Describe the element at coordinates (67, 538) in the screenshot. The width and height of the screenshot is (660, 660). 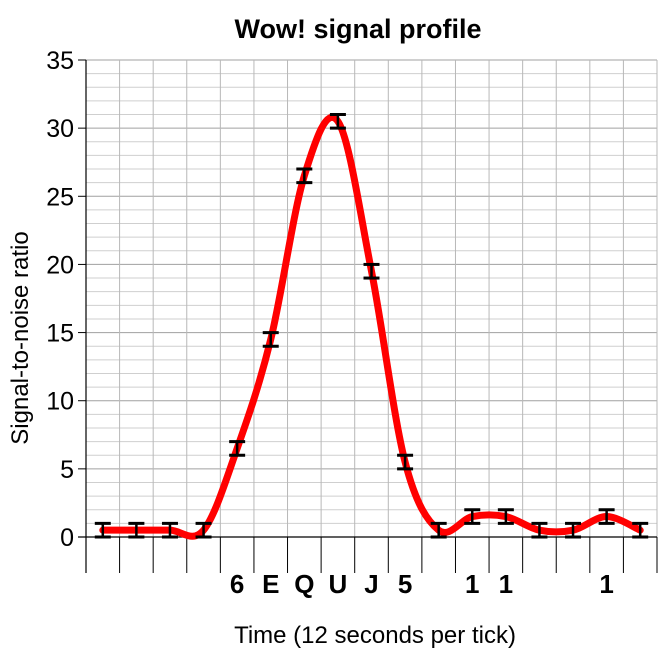
I see `y-tick-label: 0` at that location.